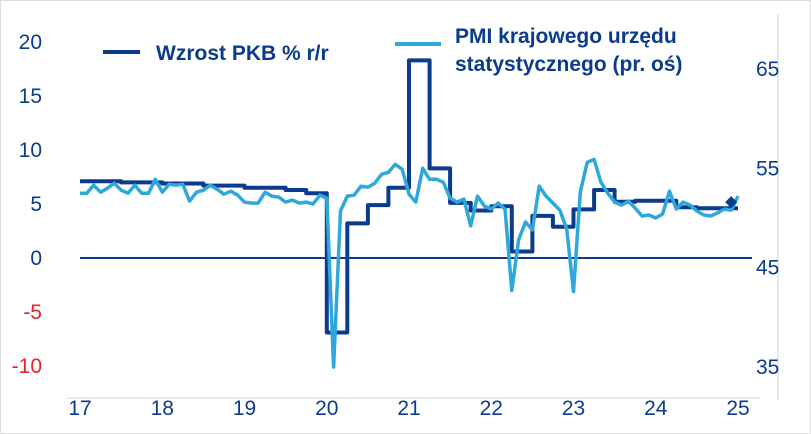  I want to click on left-tick-label: -5, so click(32, 312).